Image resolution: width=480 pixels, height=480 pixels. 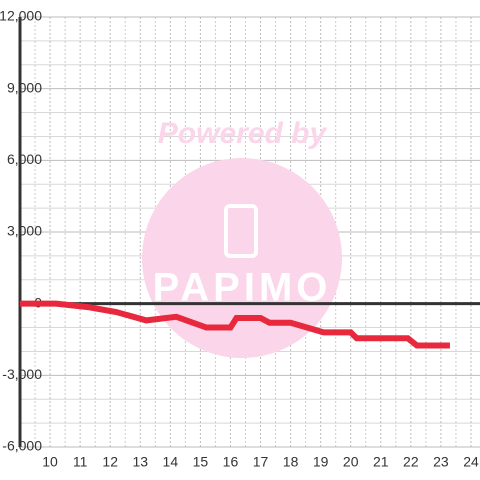 What do you see at coordinates (235, 324) in the screenshot?
I see `line` at bounding box center [235, 324].